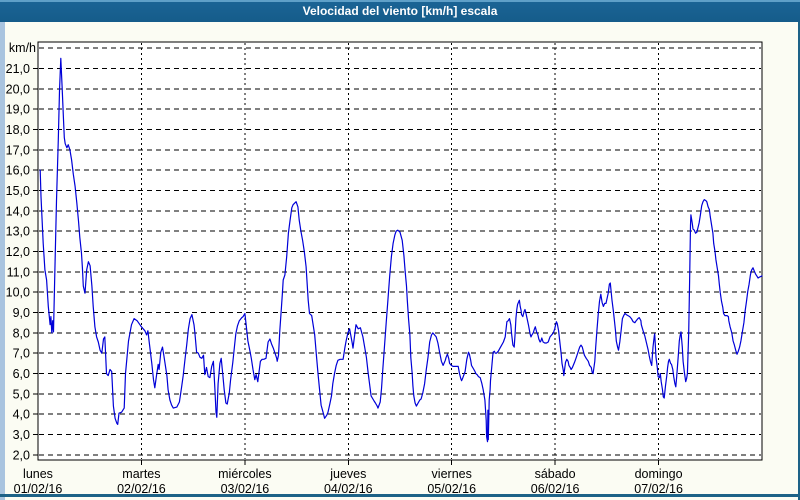 Image resolution: width=800 pixels, height=500 pixels. I want to click on x-date-label: 06/02/16, so click(555, 489).